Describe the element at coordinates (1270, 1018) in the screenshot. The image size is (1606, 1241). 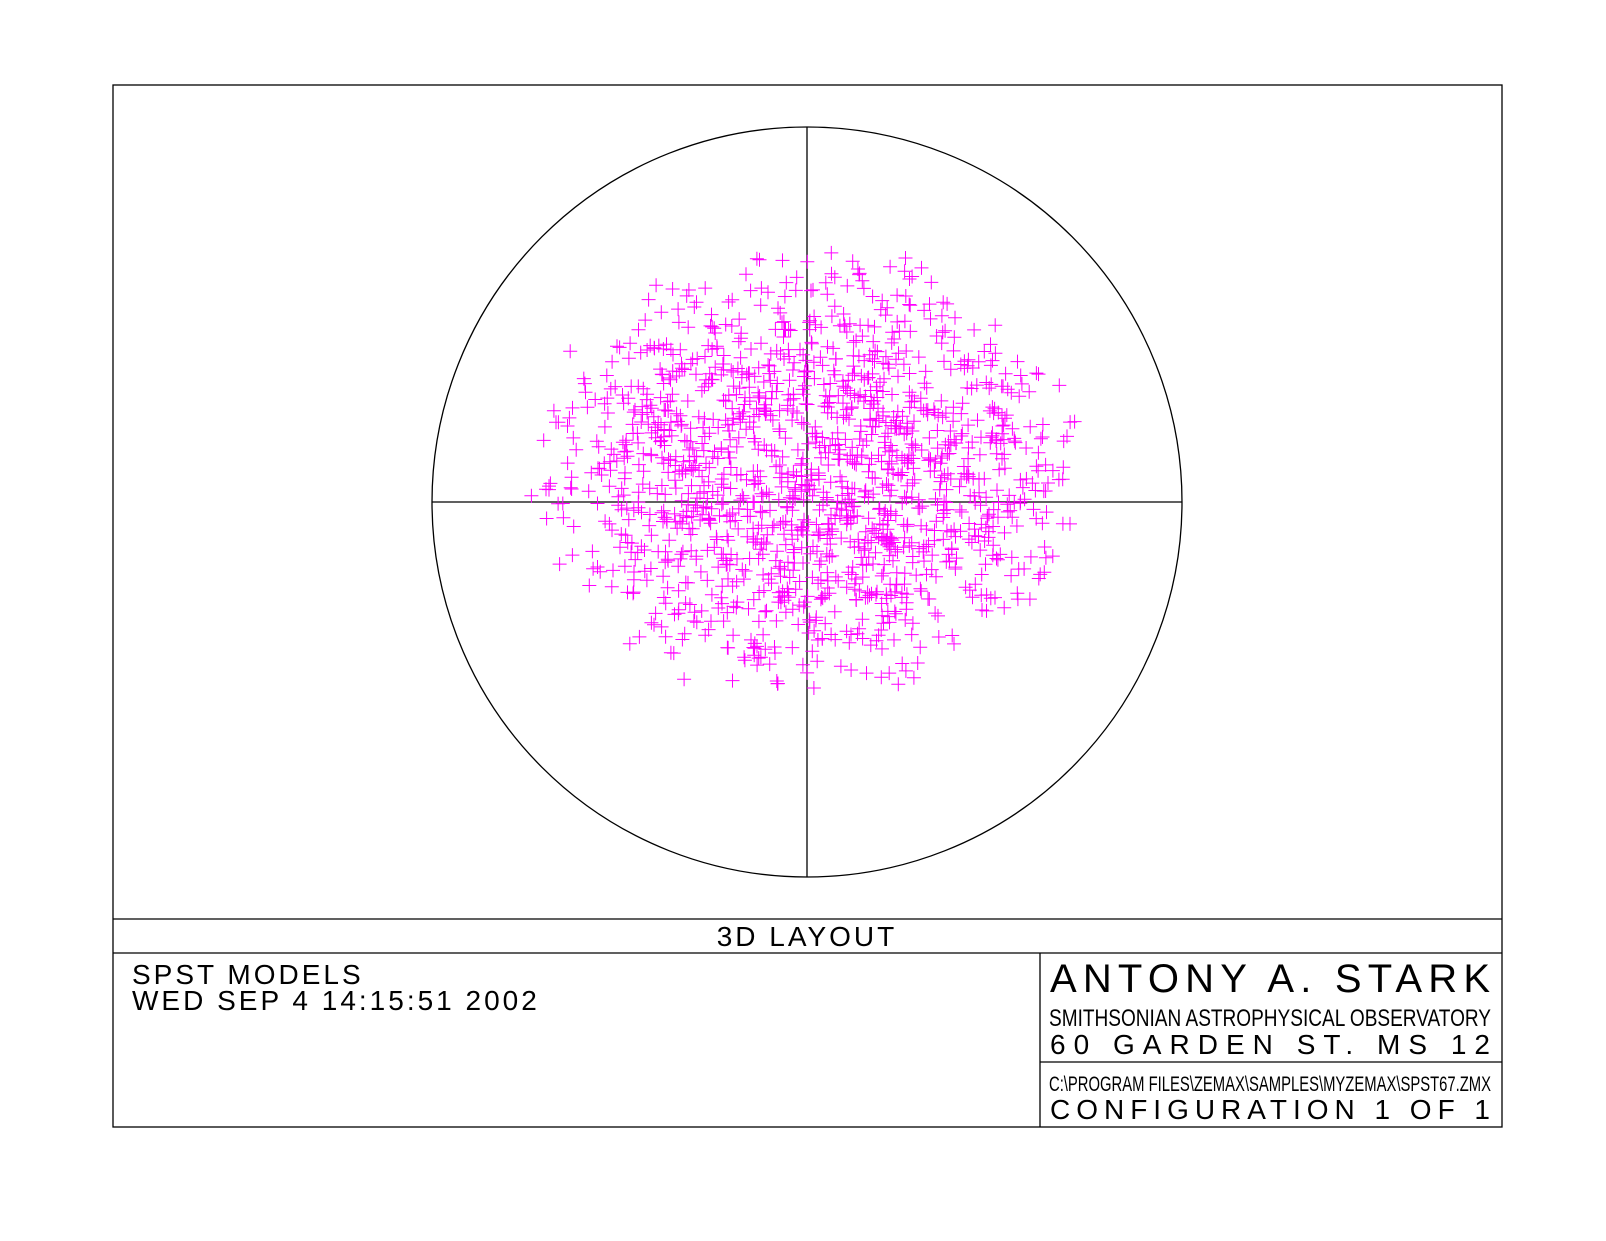
I see `institution: SMITHSONIAN ASTROPHYSICAL OBSERVATORY` at that location.